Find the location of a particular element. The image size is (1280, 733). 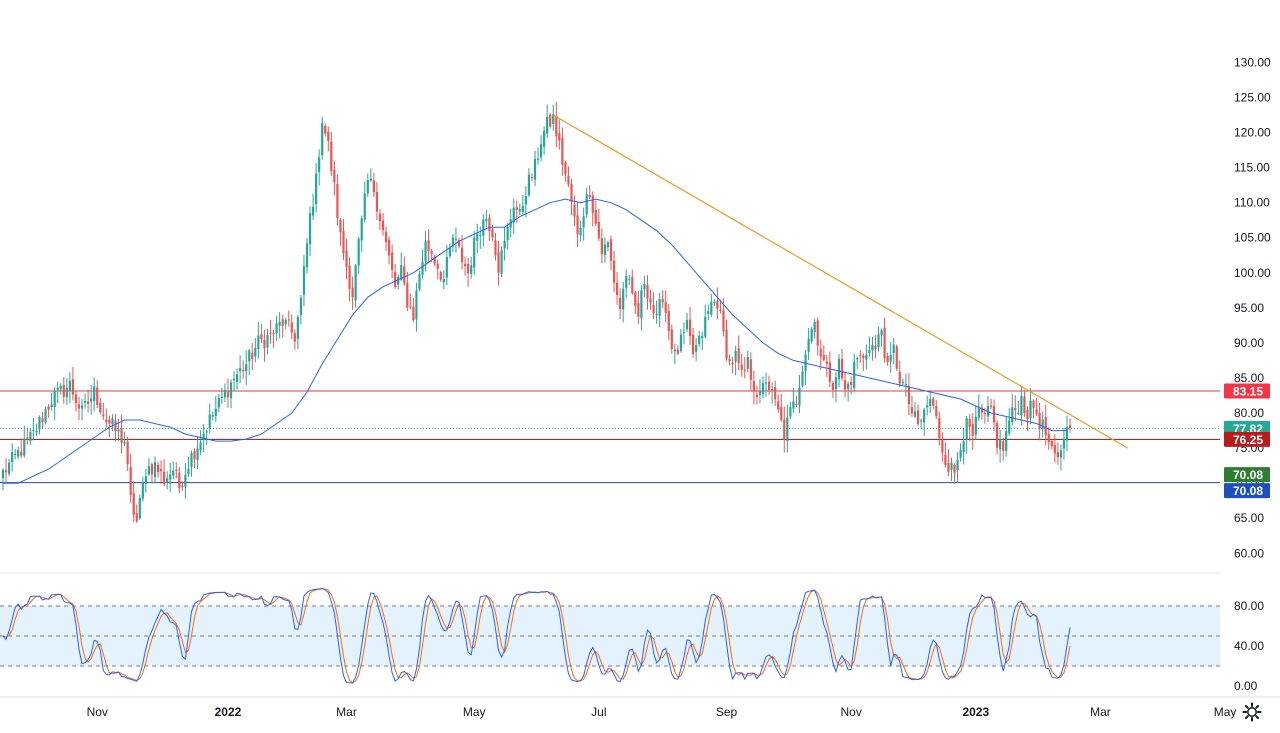

price-tick-label: 60.00 is located at coordinates (1249, 553).